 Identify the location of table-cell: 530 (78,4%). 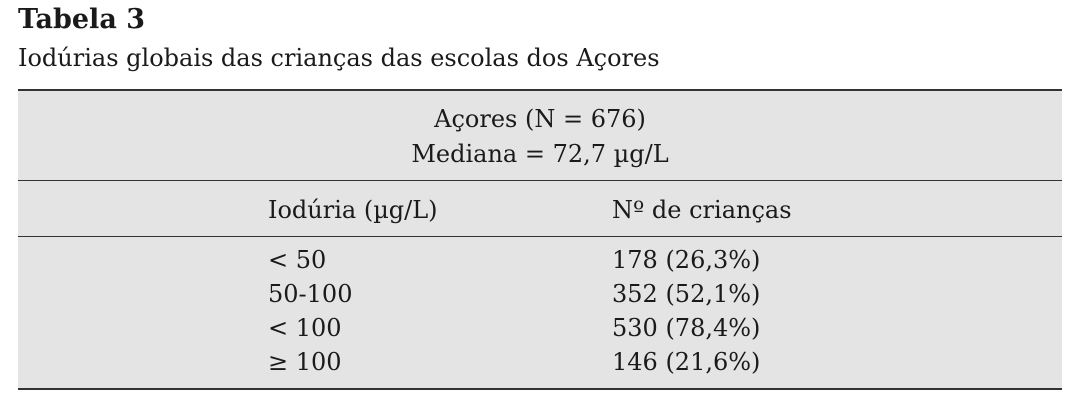
(686, 328).